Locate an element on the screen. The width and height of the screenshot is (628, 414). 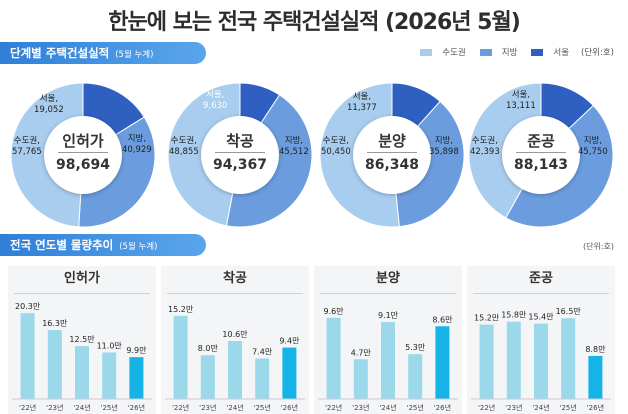
bar-panel-title-complete: 준공 is located at coordinates (541, 278).